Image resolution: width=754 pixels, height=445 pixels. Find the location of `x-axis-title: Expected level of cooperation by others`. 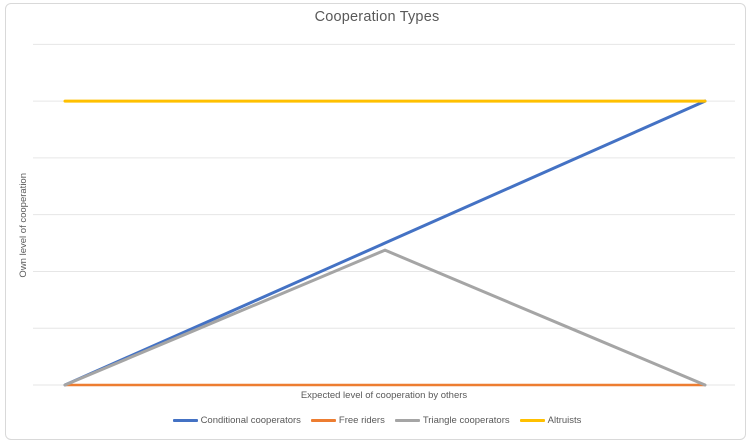

x-axis-title: Expected level of cooperation by others is located at coordinates (384, 395).